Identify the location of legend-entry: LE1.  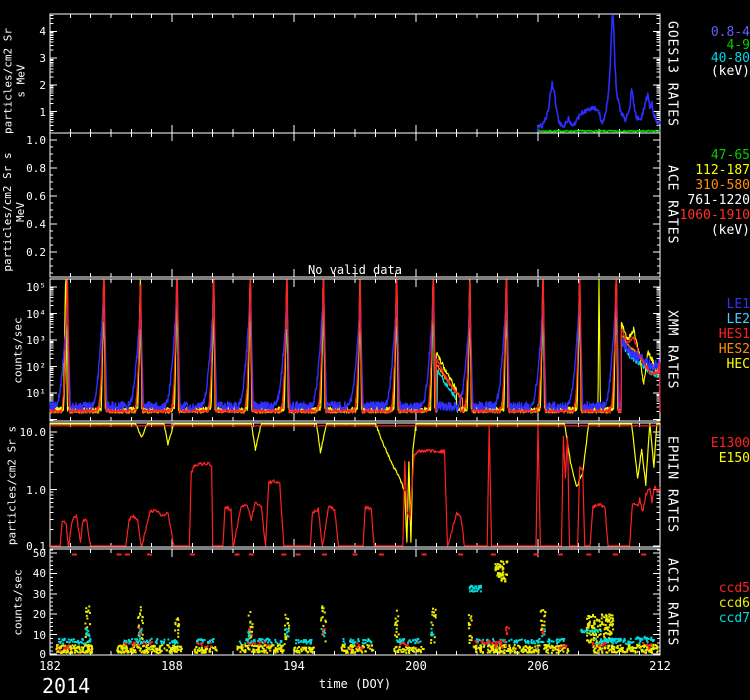
(738, 304).